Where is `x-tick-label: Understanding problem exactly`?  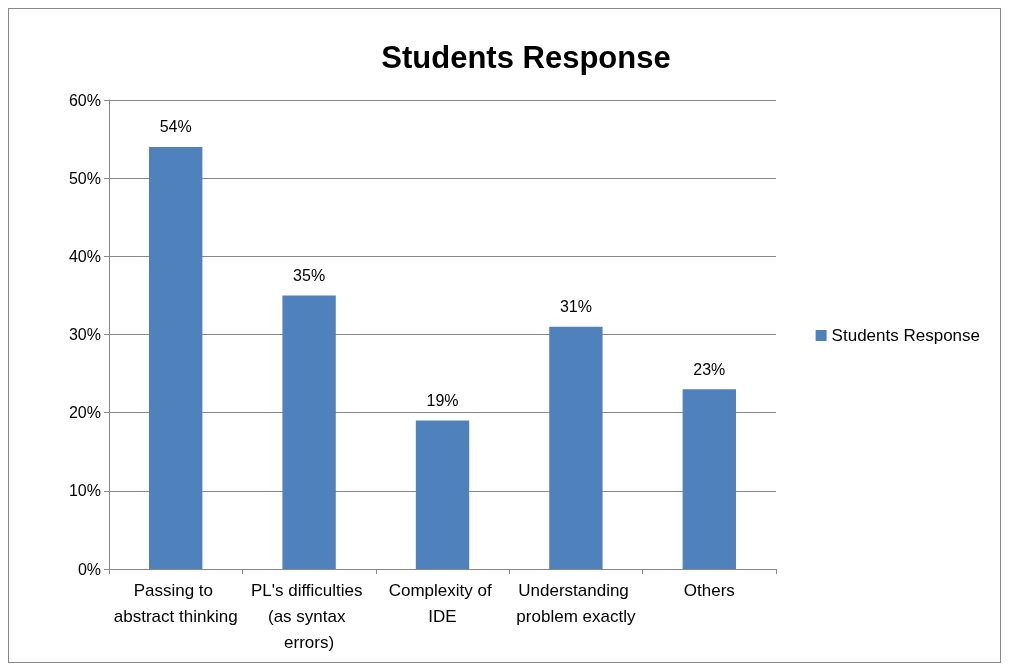
x-tick-label: Understanding problem exactly is located at coordinates (576, 603).